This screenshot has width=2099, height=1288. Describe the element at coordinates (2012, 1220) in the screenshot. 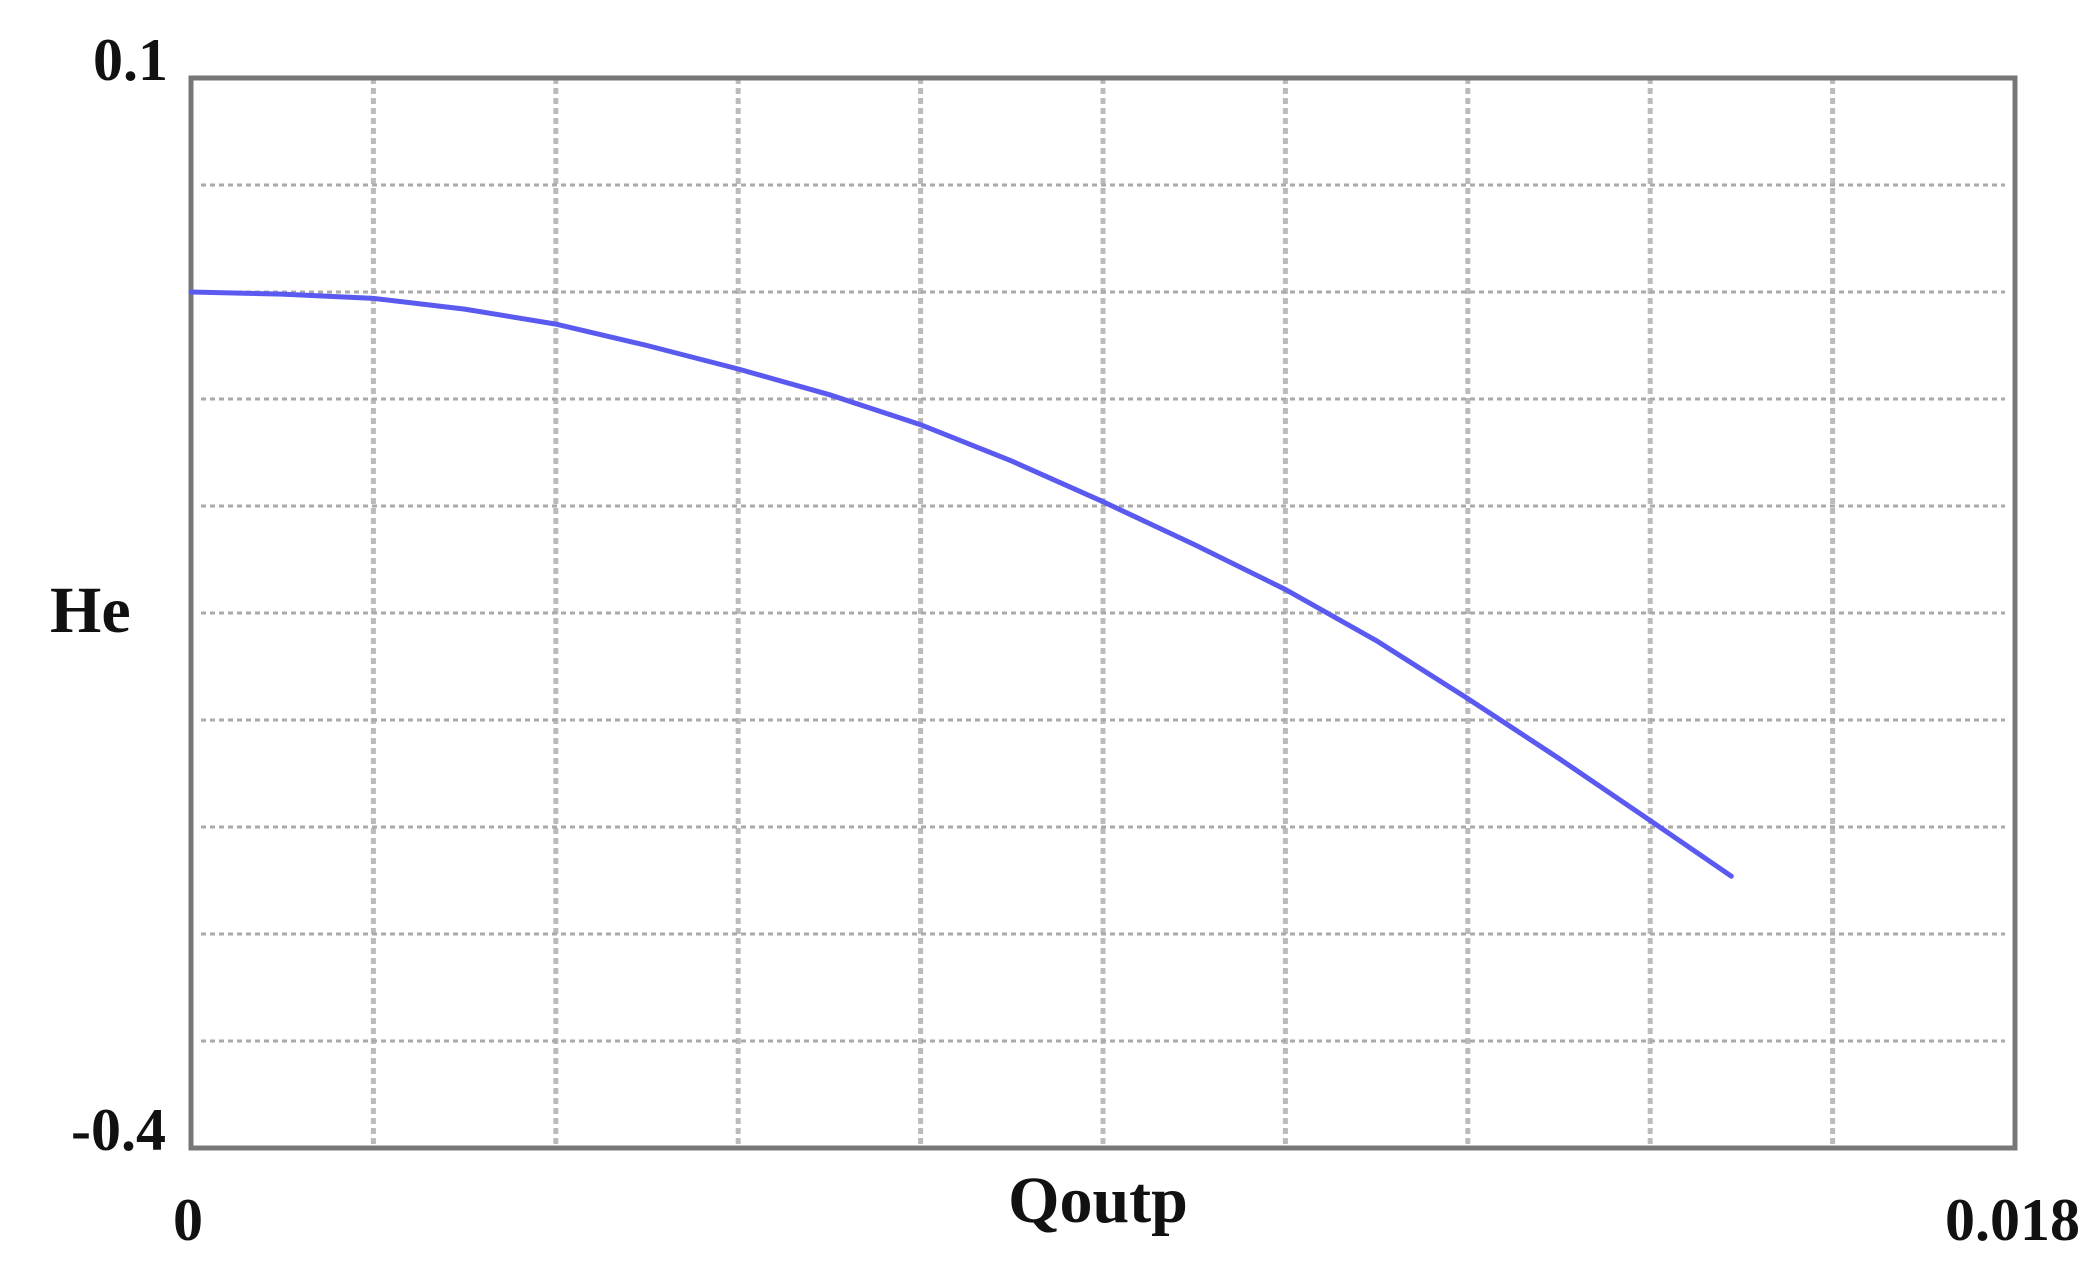

I see `x-tick-max: 0.018` at that location.